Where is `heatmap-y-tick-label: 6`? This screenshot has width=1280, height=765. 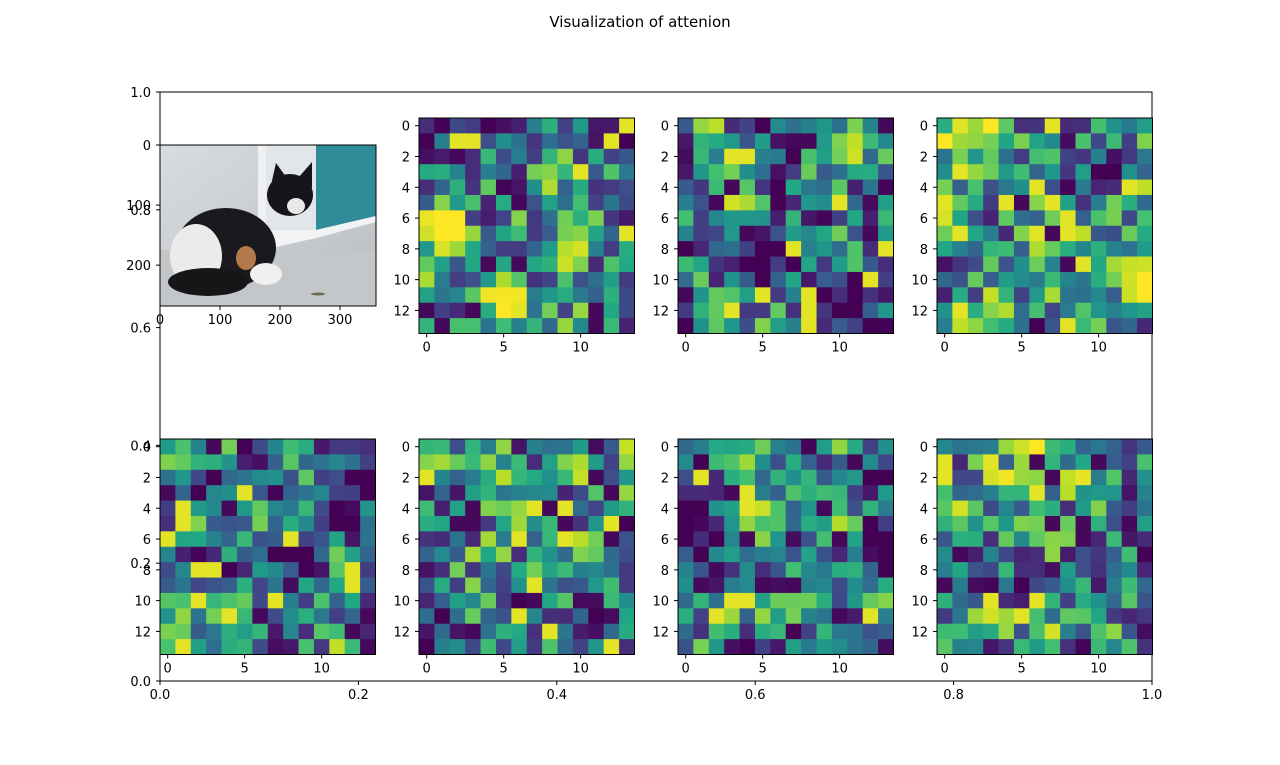
heatmap-y-tick-label: 6 is located at coordinates (665, 540).